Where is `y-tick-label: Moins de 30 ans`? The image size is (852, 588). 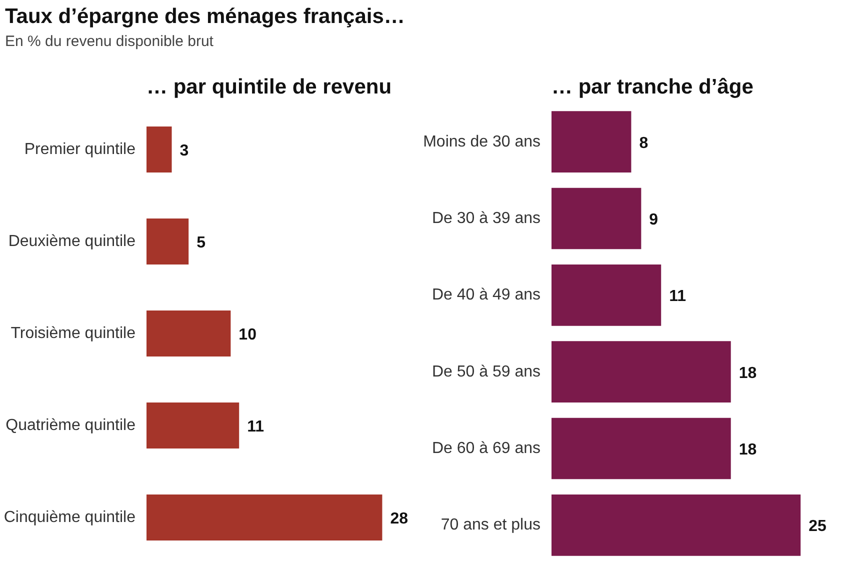 y-tick-label: Moins de 30 ans is located at coordinates (481, 141).